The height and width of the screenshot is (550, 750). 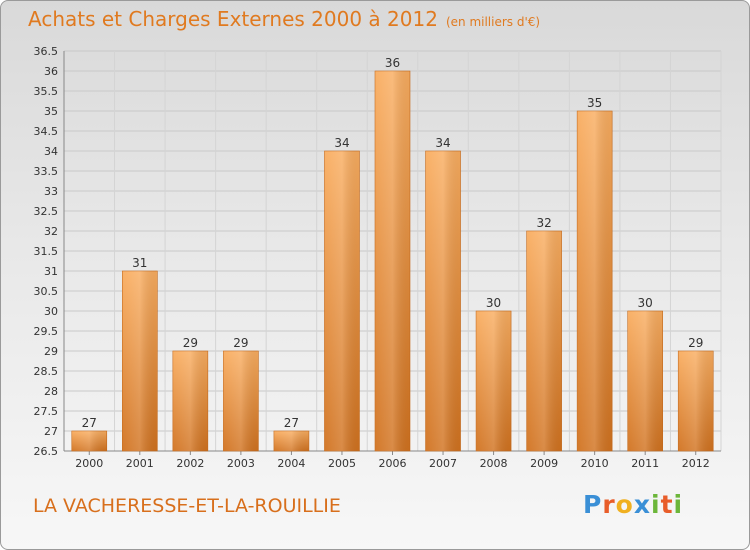 I want to click on data-label: 36, so click(x=392, y=63).